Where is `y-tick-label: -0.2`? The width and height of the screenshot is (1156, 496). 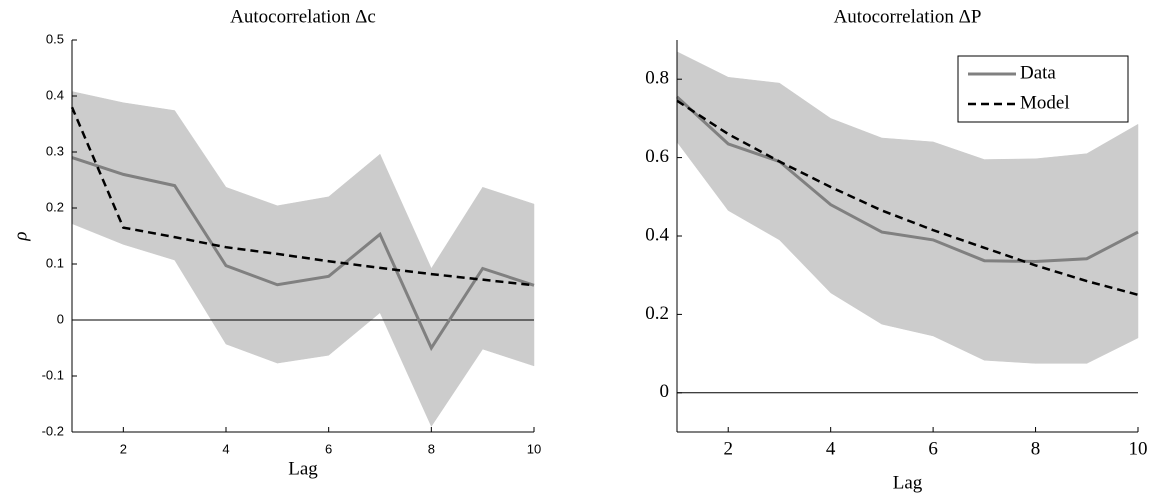 y-tick-label: -0.2 is located at coordinates (53, 430).